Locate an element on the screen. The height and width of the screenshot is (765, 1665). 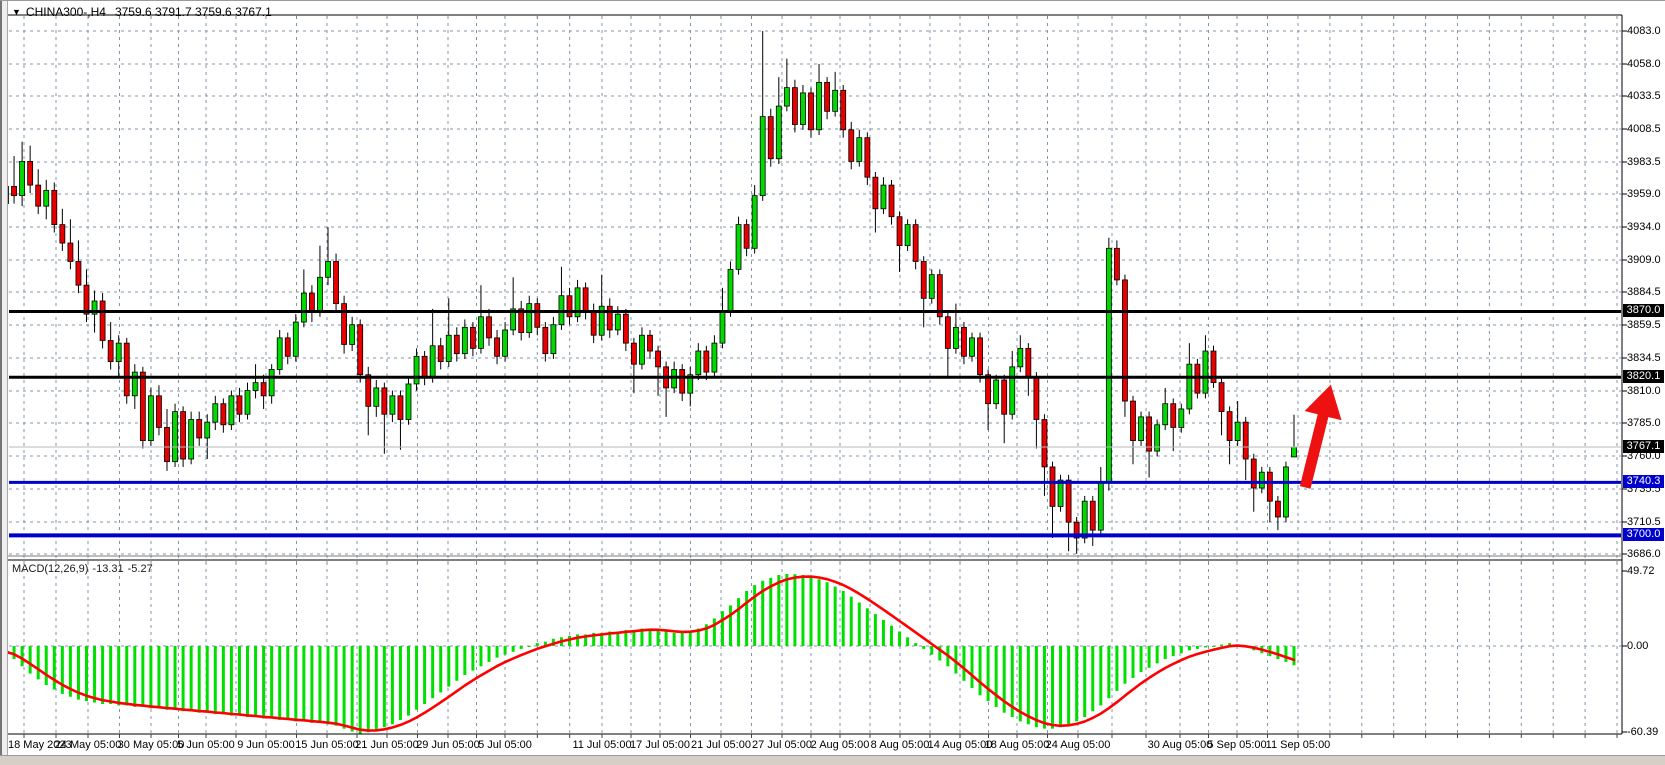
symbol-dropdown-icon: ▼ is located at coordinates (16, 12).